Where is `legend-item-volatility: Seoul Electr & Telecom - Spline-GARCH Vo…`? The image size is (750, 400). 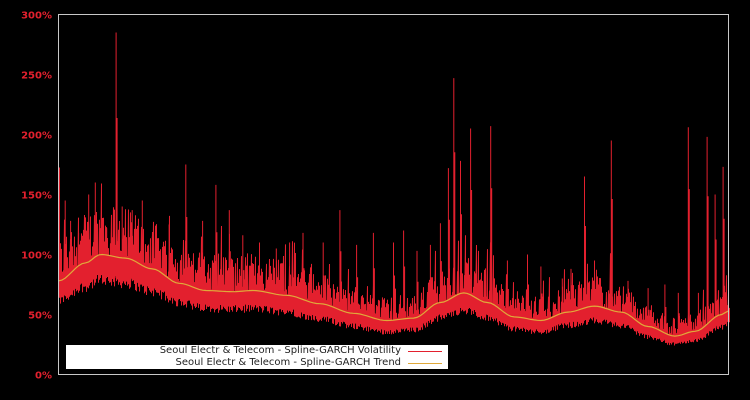 legend-item-volatility: Seoul Electr & Telecom - Spline-GARCH Vo… is located at coordinates (304, 351).